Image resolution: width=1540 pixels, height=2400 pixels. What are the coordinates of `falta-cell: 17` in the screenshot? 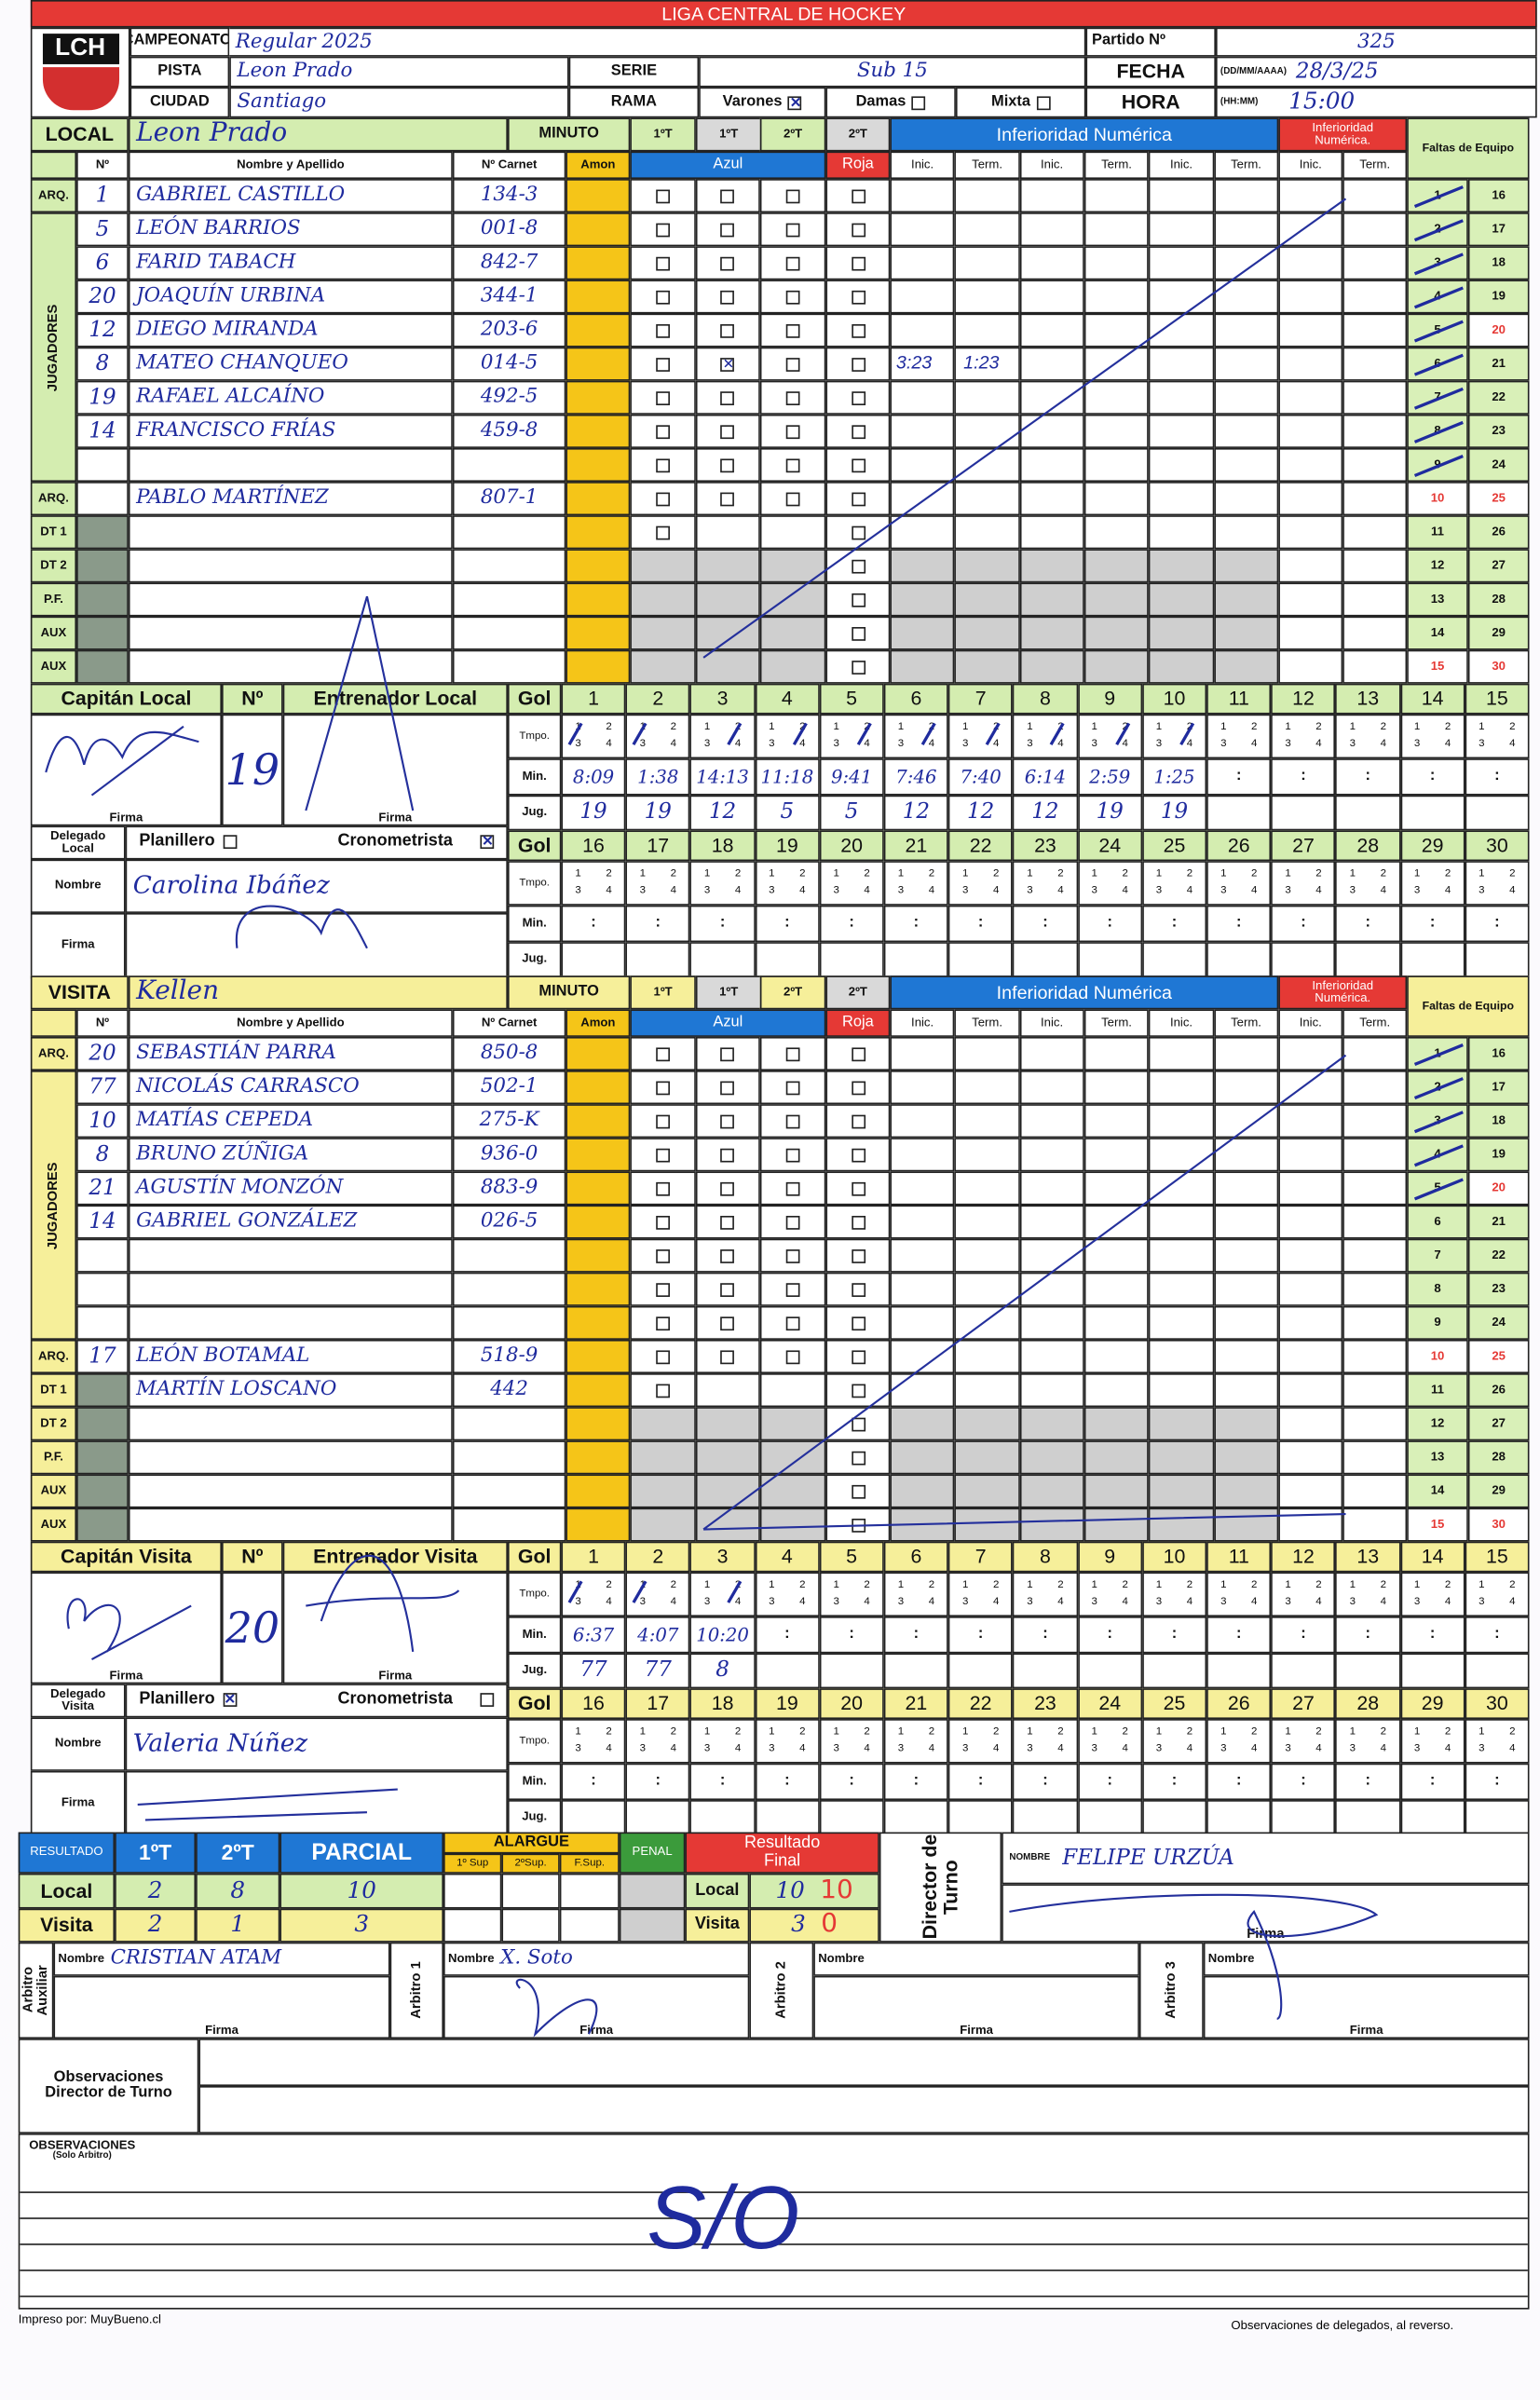 It's located at (1498, 229).